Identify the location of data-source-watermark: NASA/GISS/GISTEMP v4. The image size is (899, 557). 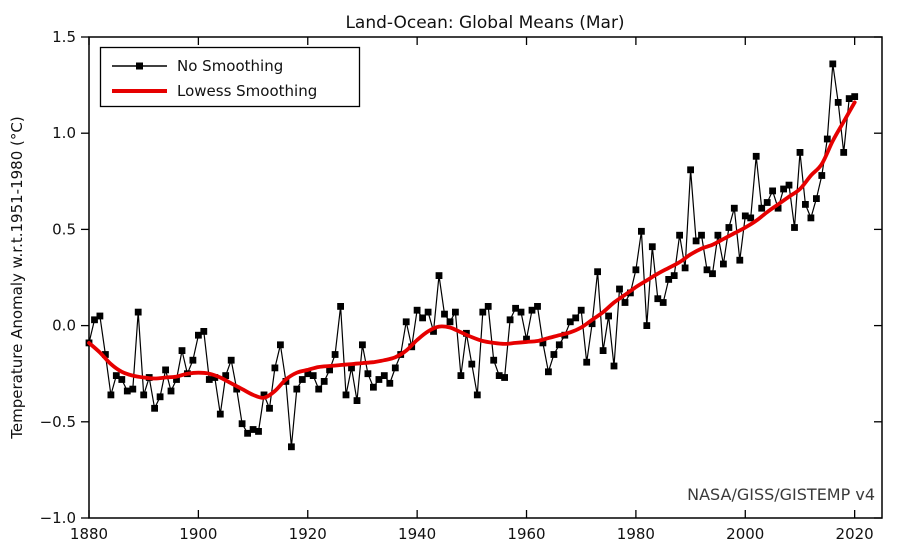
(781, 494).